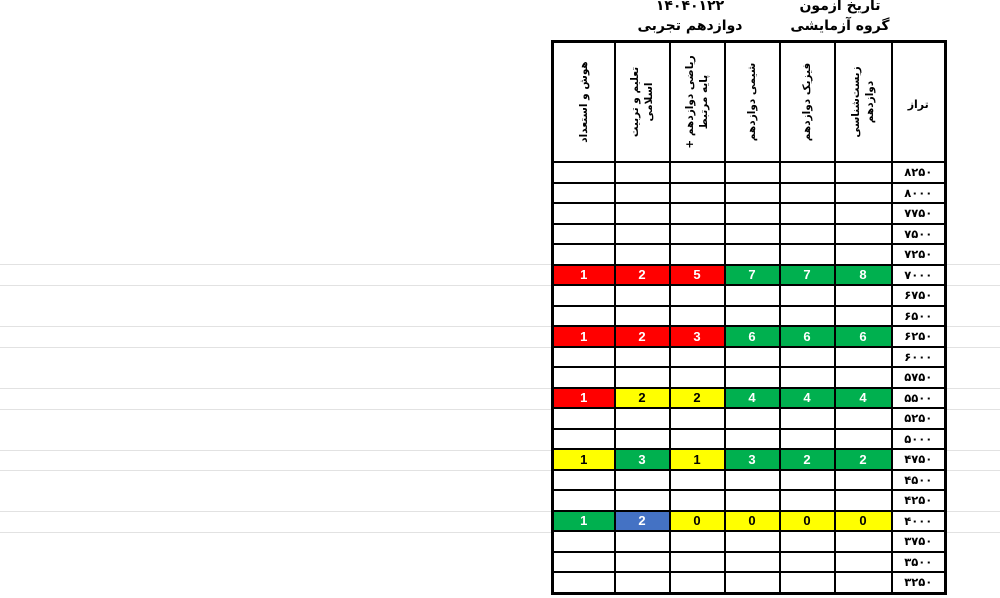 Image resolution: width=1000 pixels, height=598 pixels. I want to click on header-math-12: ریاضی دوازدهم + پایه مرتبط, so click(697, 101).